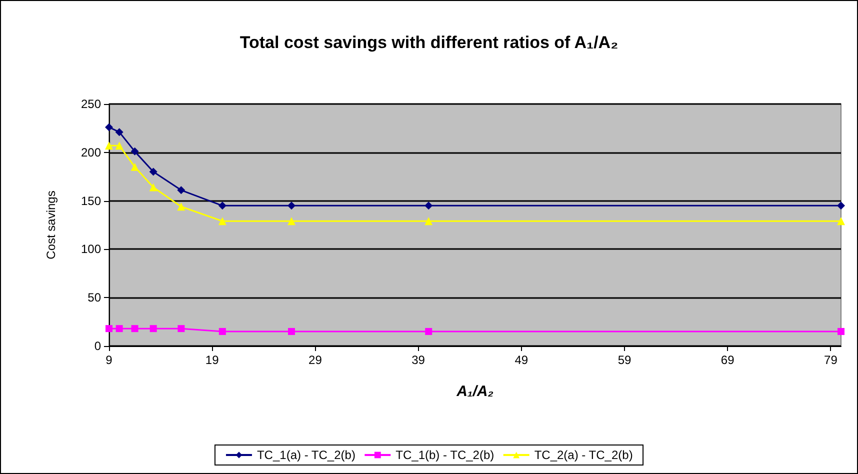  I want to click on legend-label: TC_1(b) - TC_2(b), so click(445, 455).